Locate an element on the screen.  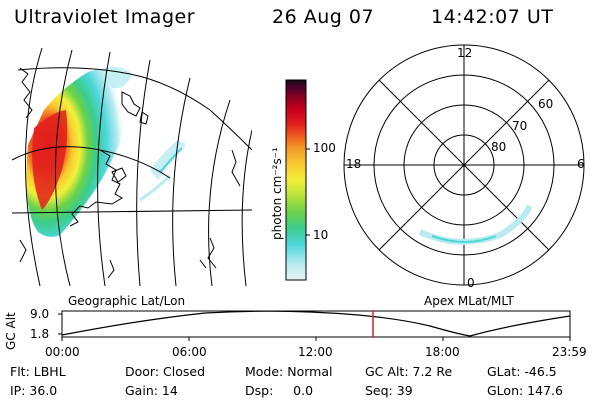
mlt-label-18: 18 is located at coordinates (354, 164).